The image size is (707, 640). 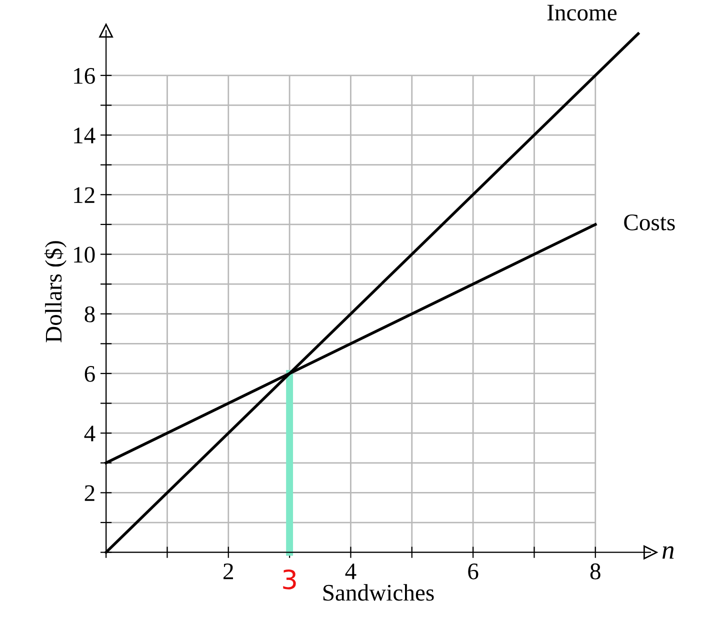 I want to click on y-tick-label: 16, so click(x=84, y=76).